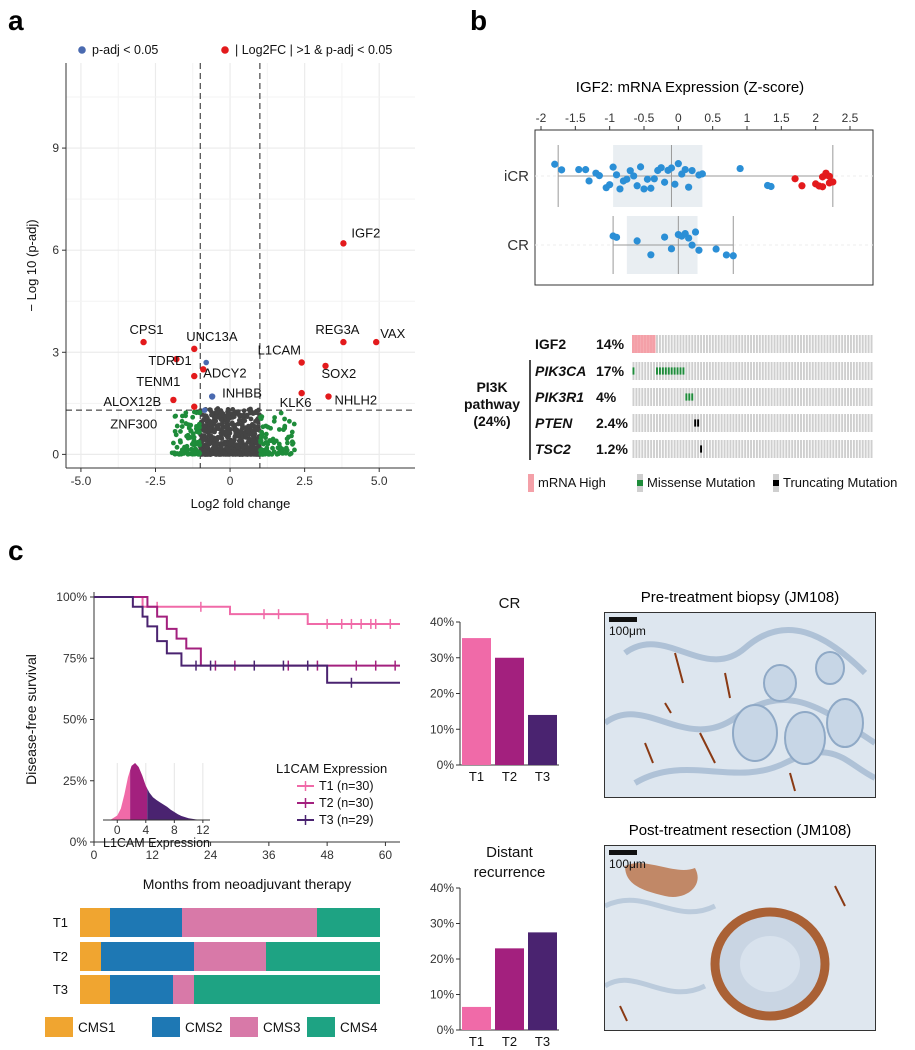 This screenshot has height=1050, width=915. What do you see at coordinates (542, 981) in the screenshot?
I see `bar-t3` at bounding box center [542, 981].